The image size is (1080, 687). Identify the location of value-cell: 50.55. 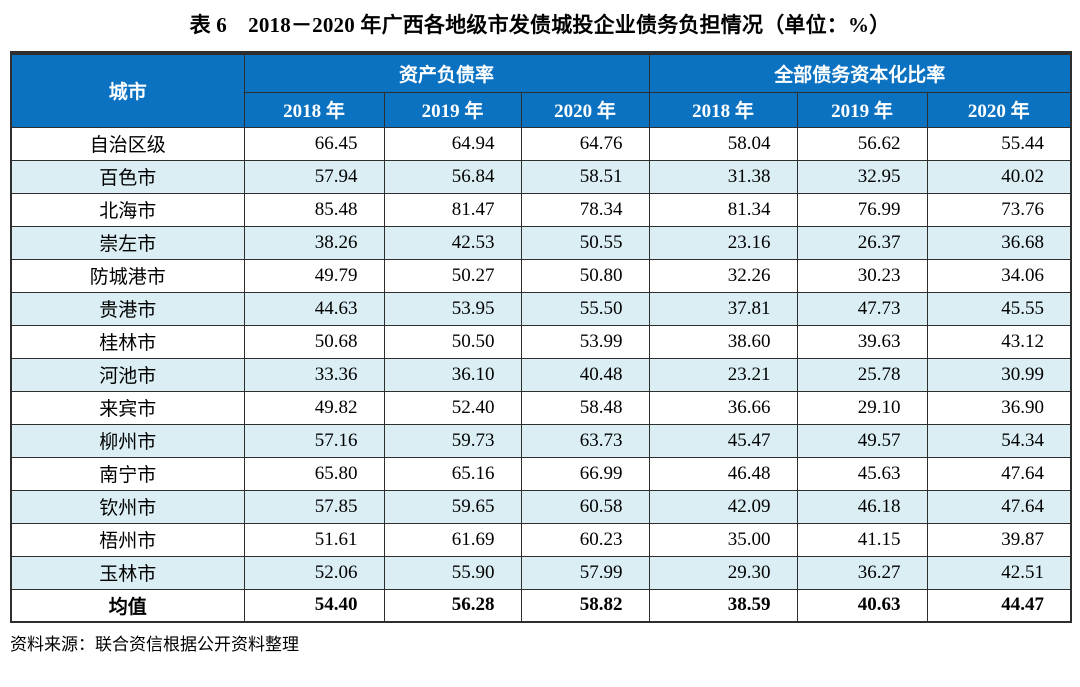
(585, 242).